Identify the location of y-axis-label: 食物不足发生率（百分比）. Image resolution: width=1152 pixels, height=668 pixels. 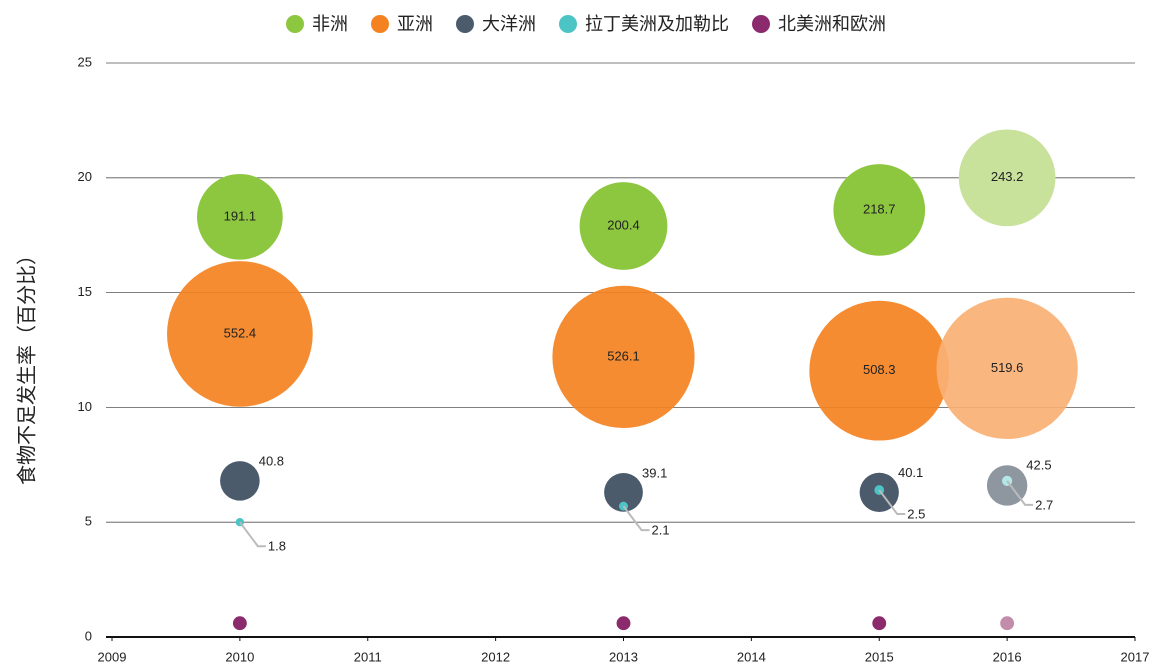
(26, 365).